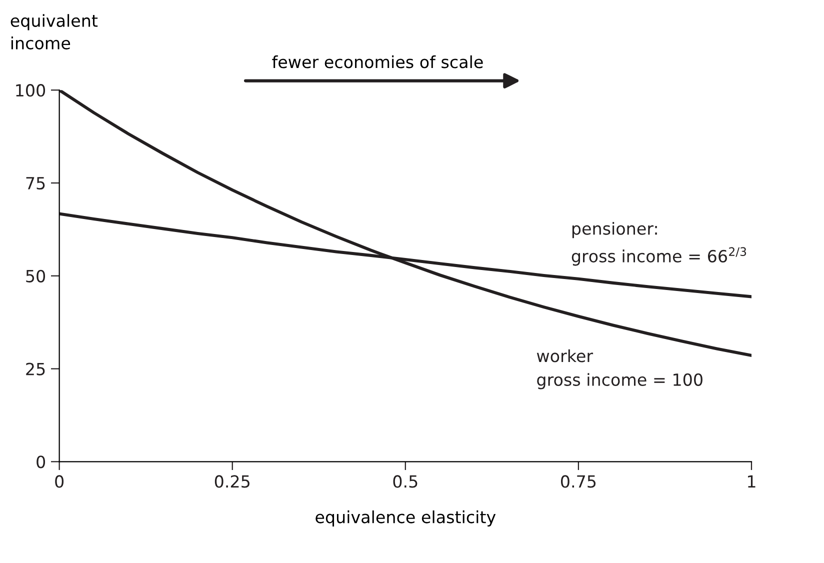 The image size is (824, 563). Describe the element at coordinates (578, 481) in the screenshot. I see `x-tick-label: 0.75` at that location.